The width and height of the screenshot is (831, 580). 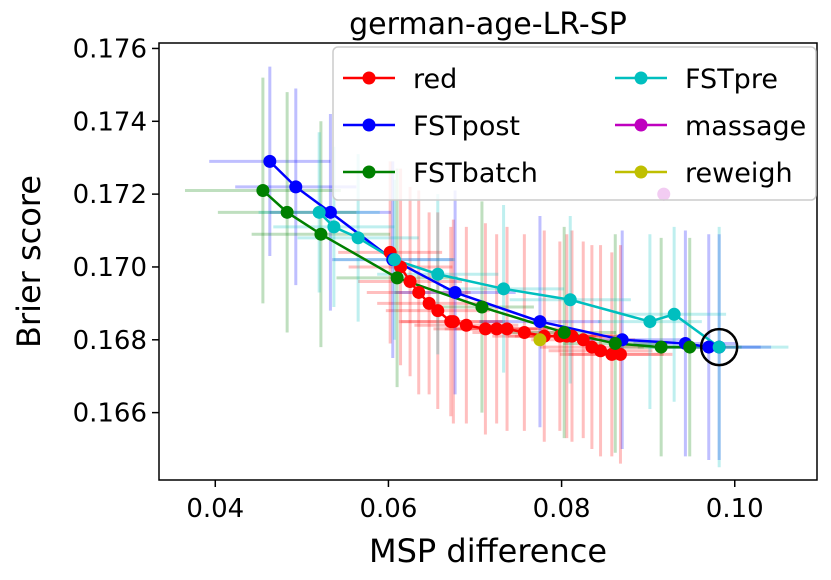 What do you see at coordinates (488, 24) in the screenshot?
I see `chart-title: german-age-LR-SP` at bounding box center [488, 24].